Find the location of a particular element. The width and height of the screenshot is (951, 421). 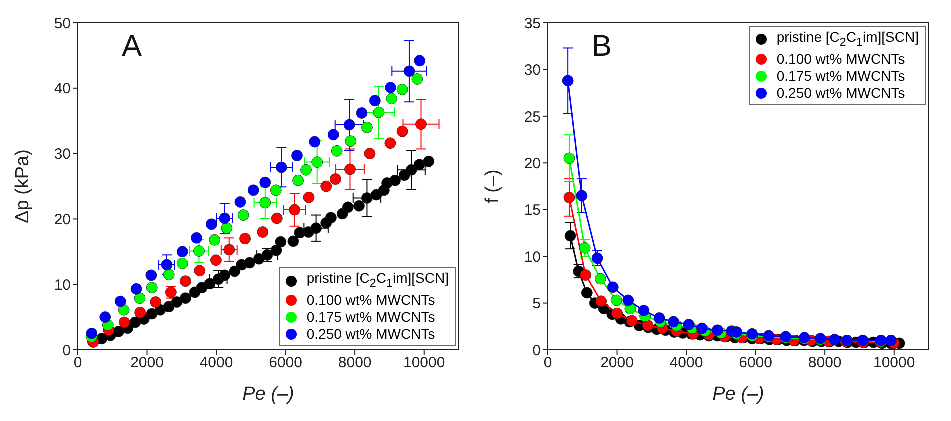

y-tick-label: 40 is located at coordinates (62, 89).